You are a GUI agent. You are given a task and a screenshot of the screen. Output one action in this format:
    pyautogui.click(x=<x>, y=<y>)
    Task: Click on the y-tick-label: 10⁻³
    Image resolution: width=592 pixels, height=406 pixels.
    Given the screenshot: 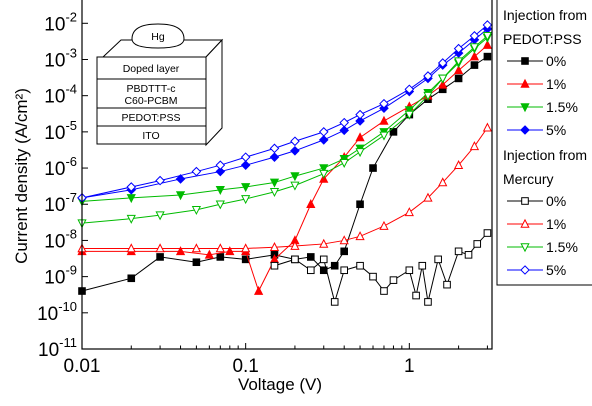 What is the action you would take?
    pyautogui.click(x=60, y=58)
    